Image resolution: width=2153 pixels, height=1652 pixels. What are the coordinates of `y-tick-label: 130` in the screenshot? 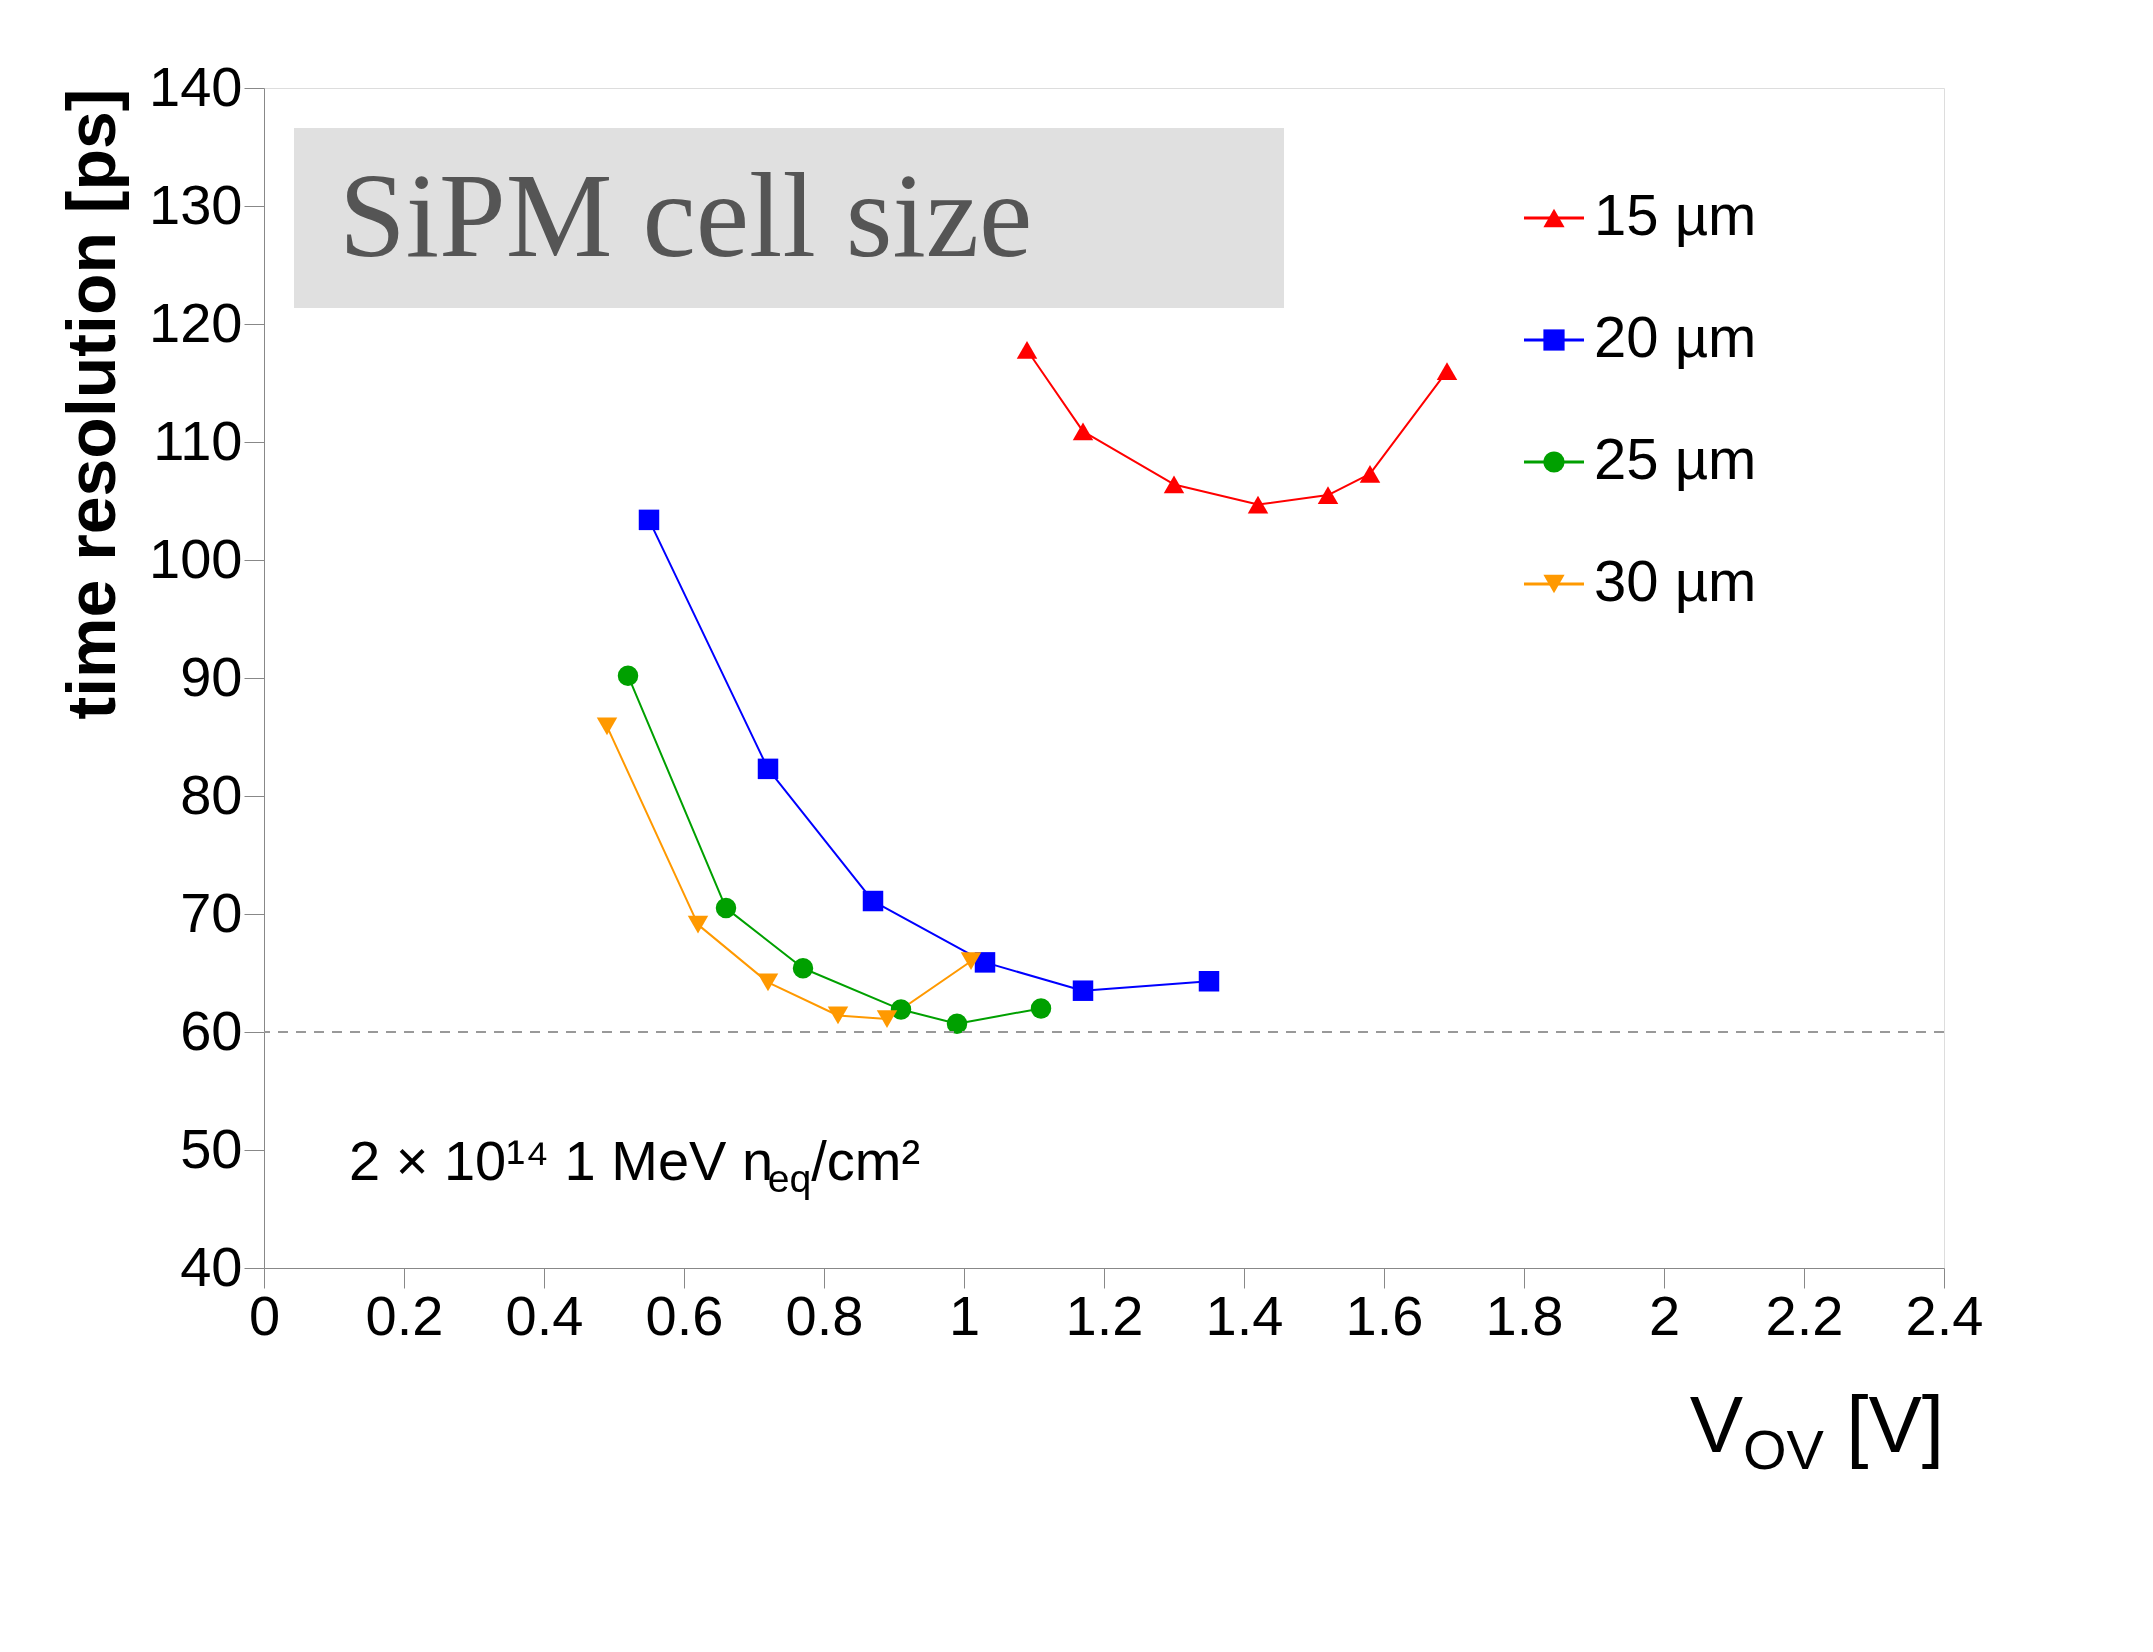 It's located at (196, 204).